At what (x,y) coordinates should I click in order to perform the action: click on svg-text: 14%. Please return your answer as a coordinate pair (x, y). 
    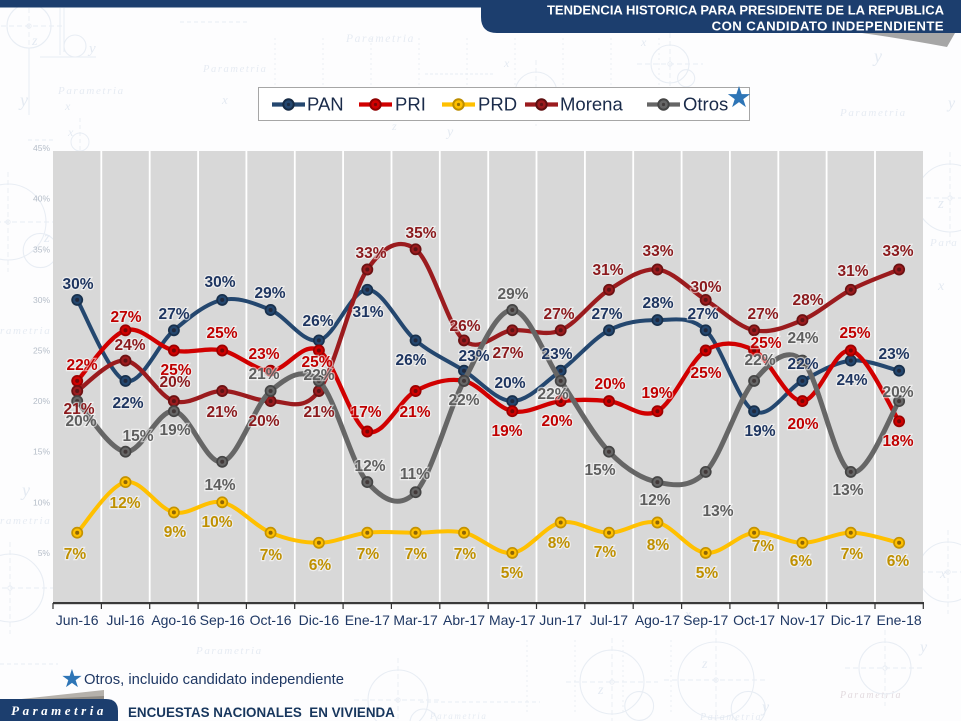
    Looking at the image, I should click on (219, 485).